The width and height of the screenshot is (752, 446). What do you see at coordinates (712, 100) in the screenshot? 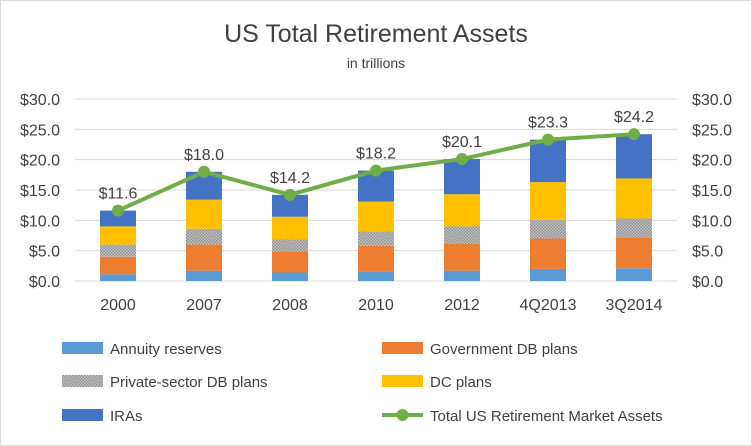
I see `y-tick-label-right: $30.0` at bounding box center [712, 100].